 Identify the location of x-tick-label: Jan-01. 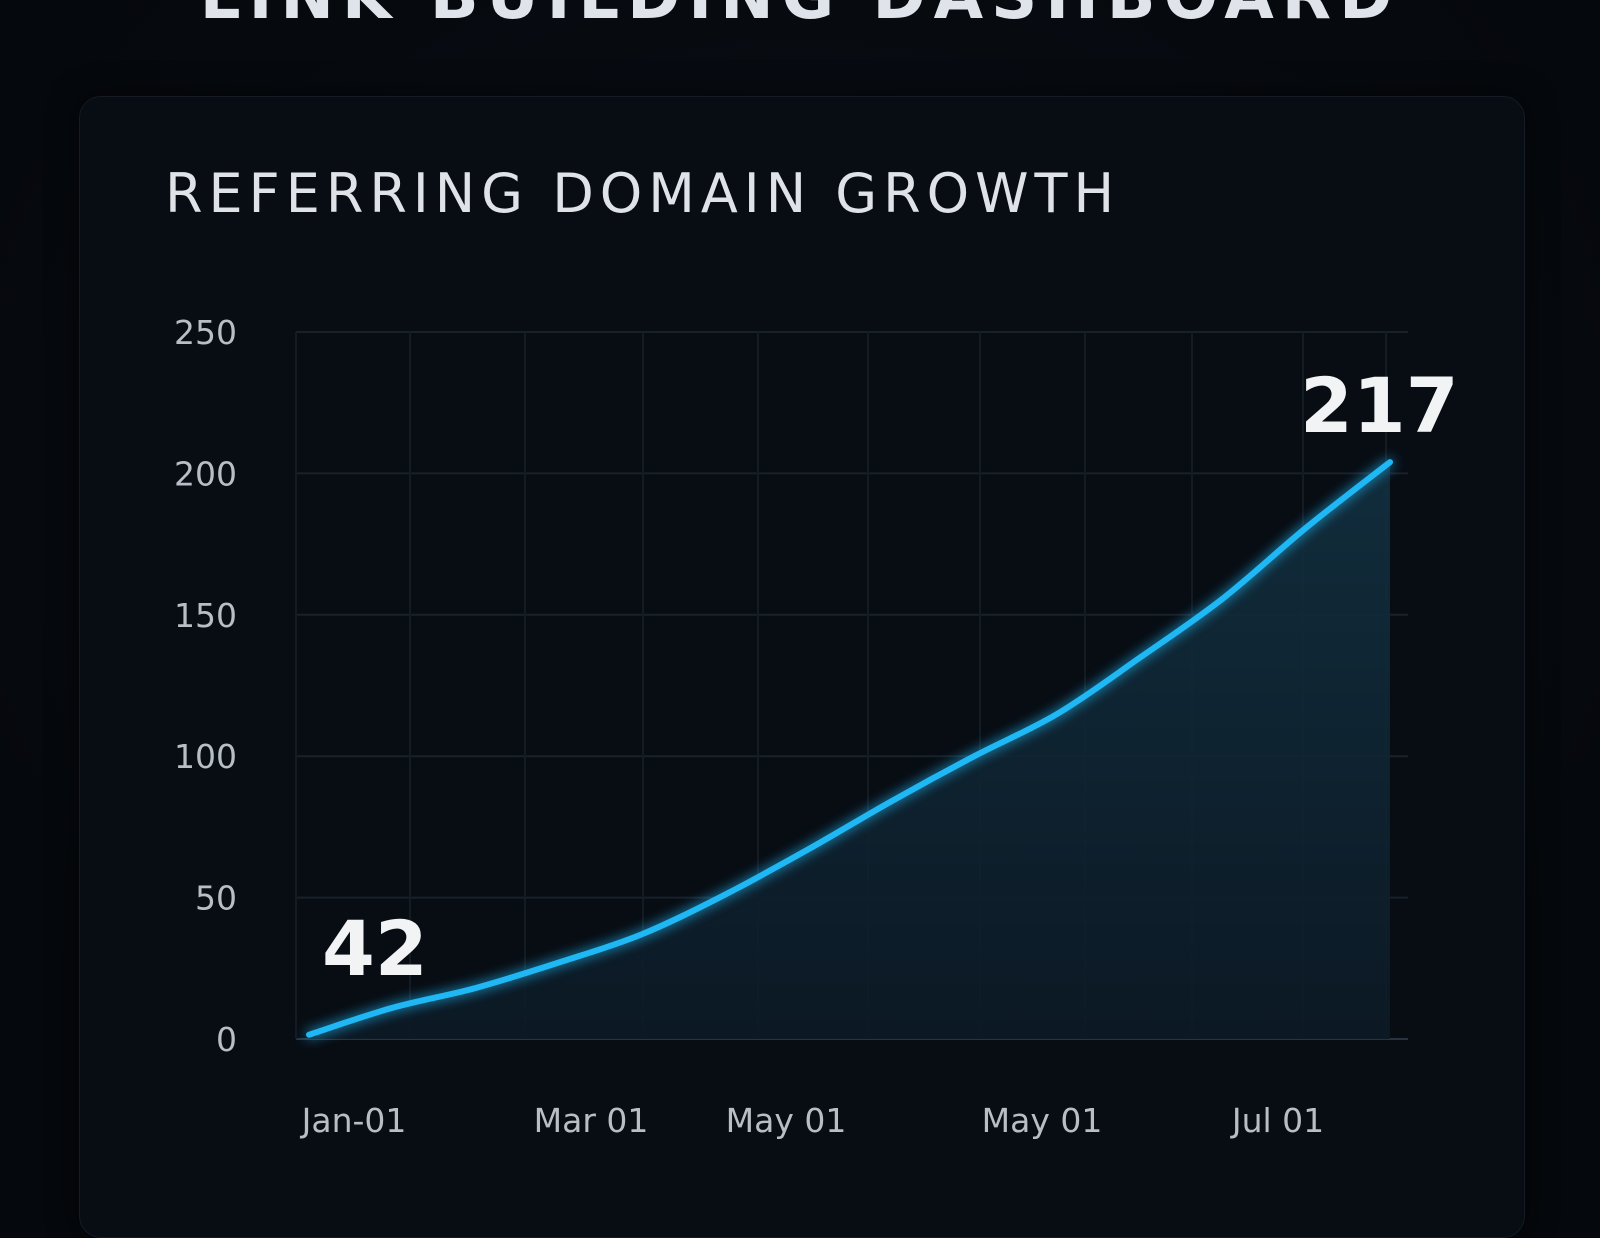
(353, 1120).